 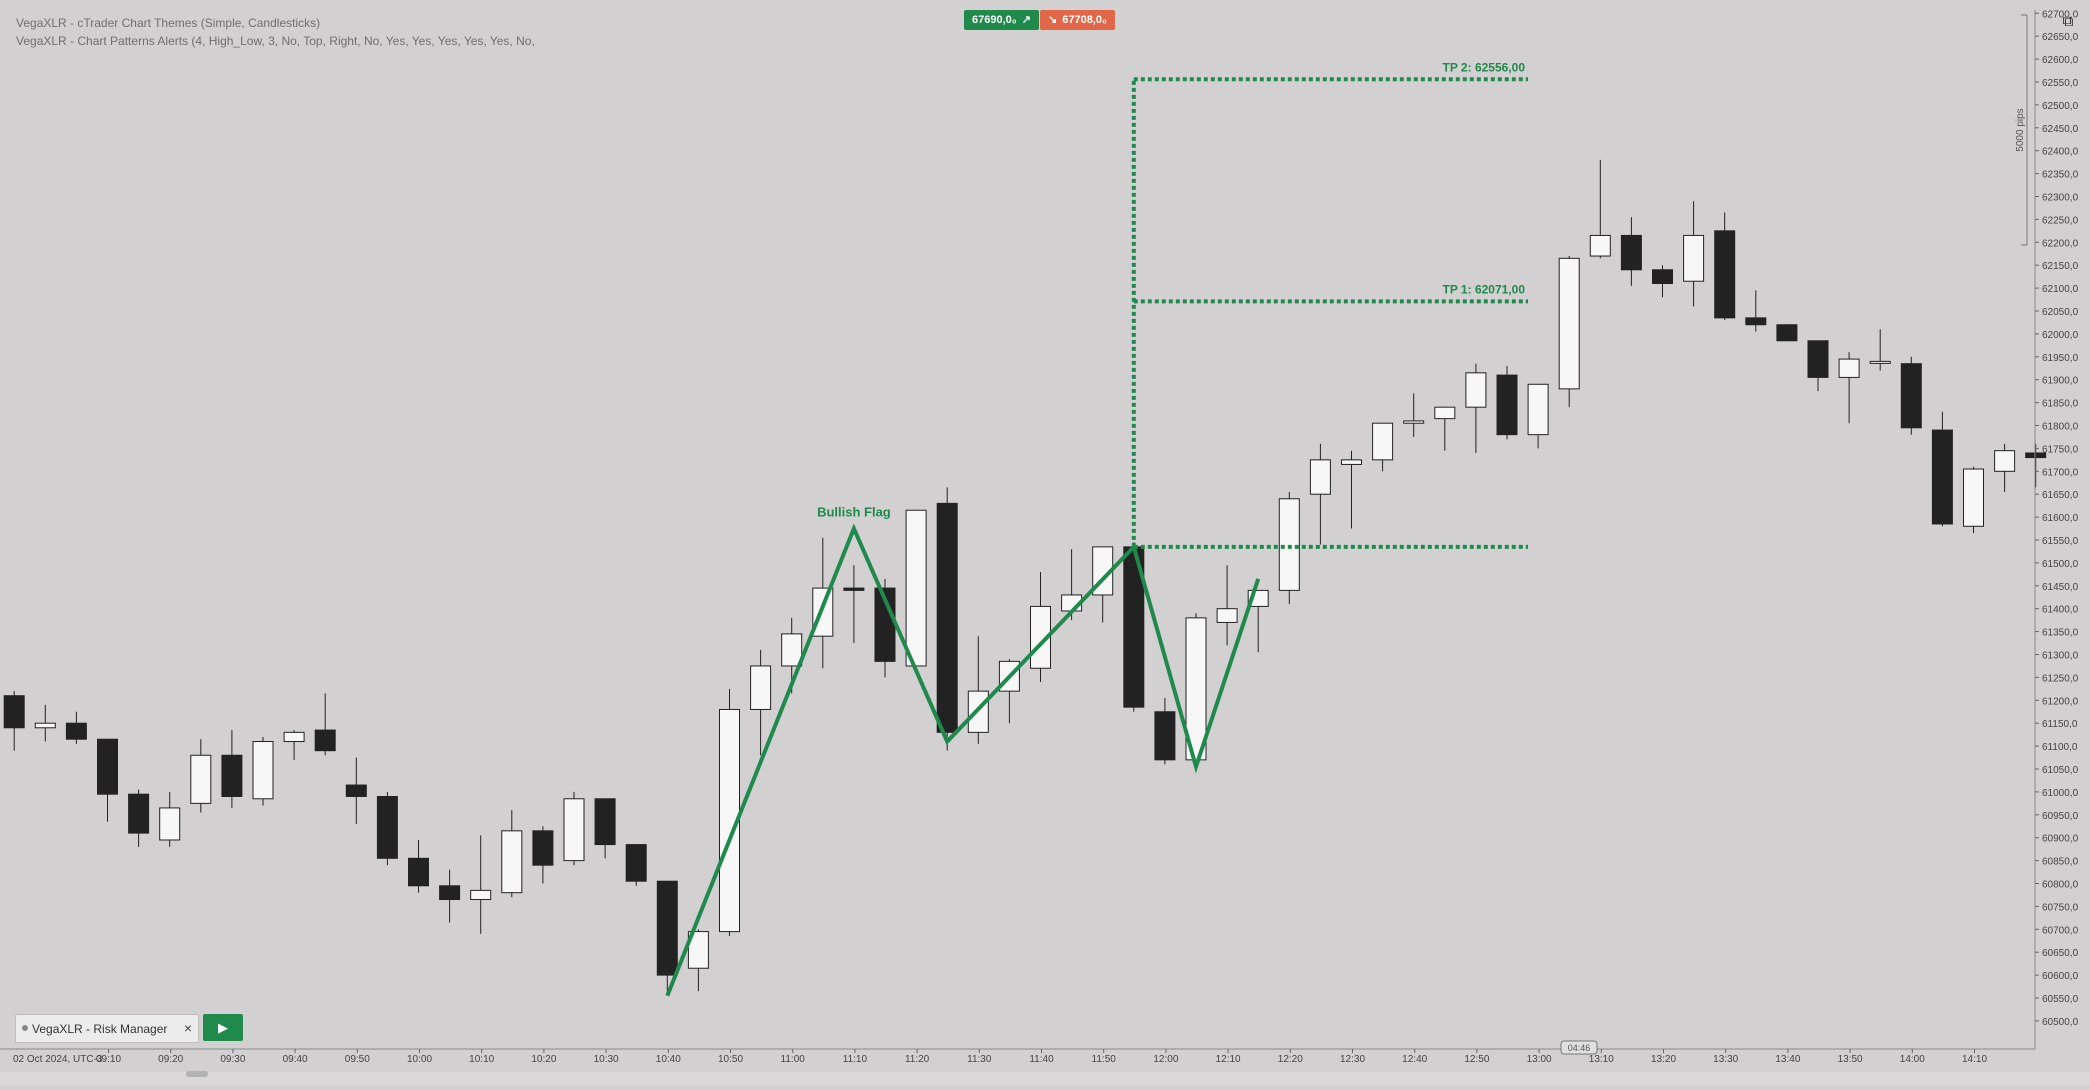 What do you see at coordinates (2060, 495) in the screenshot?
I see `y-tick-label: 61650,0` at bounding box center [2060, 495].